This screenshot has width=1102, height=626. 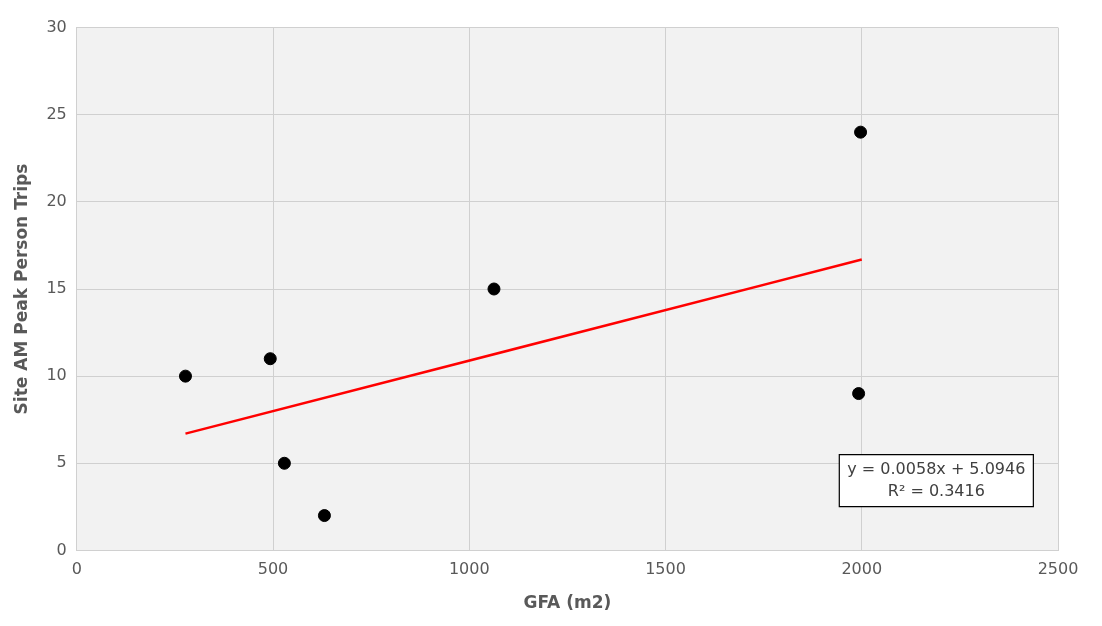 What do you see at coordinates (76, 569) in the screenshot?
I see `x-tick-label: 0` at bounding box center [76, 569].